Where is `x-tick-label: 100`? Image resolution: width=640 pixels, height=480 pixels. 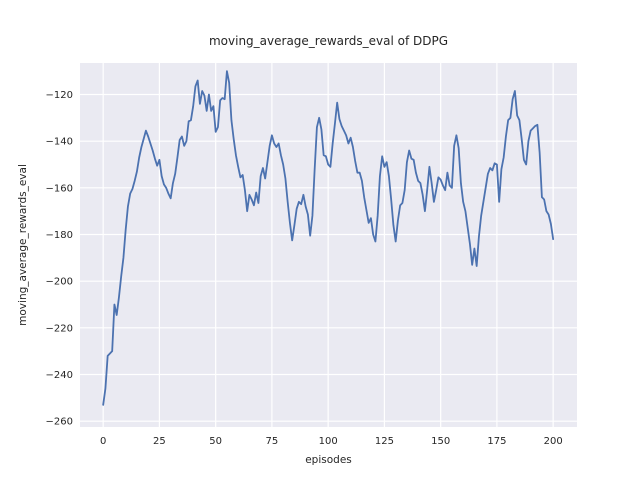
x-tick-label: 100 is located at coordinates (328, 441).